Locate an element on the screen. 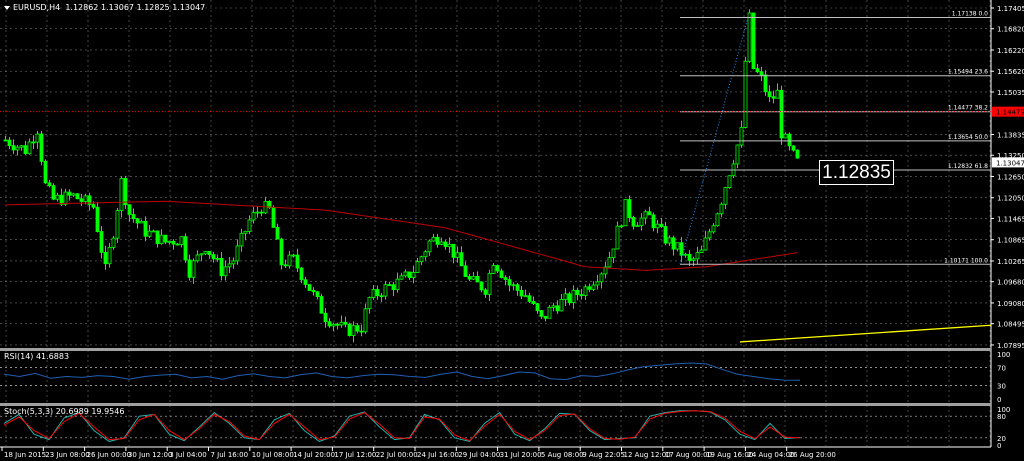 This screenshot has width=1024, height=461. stoch-main-line is located at coordinates (402, 426).